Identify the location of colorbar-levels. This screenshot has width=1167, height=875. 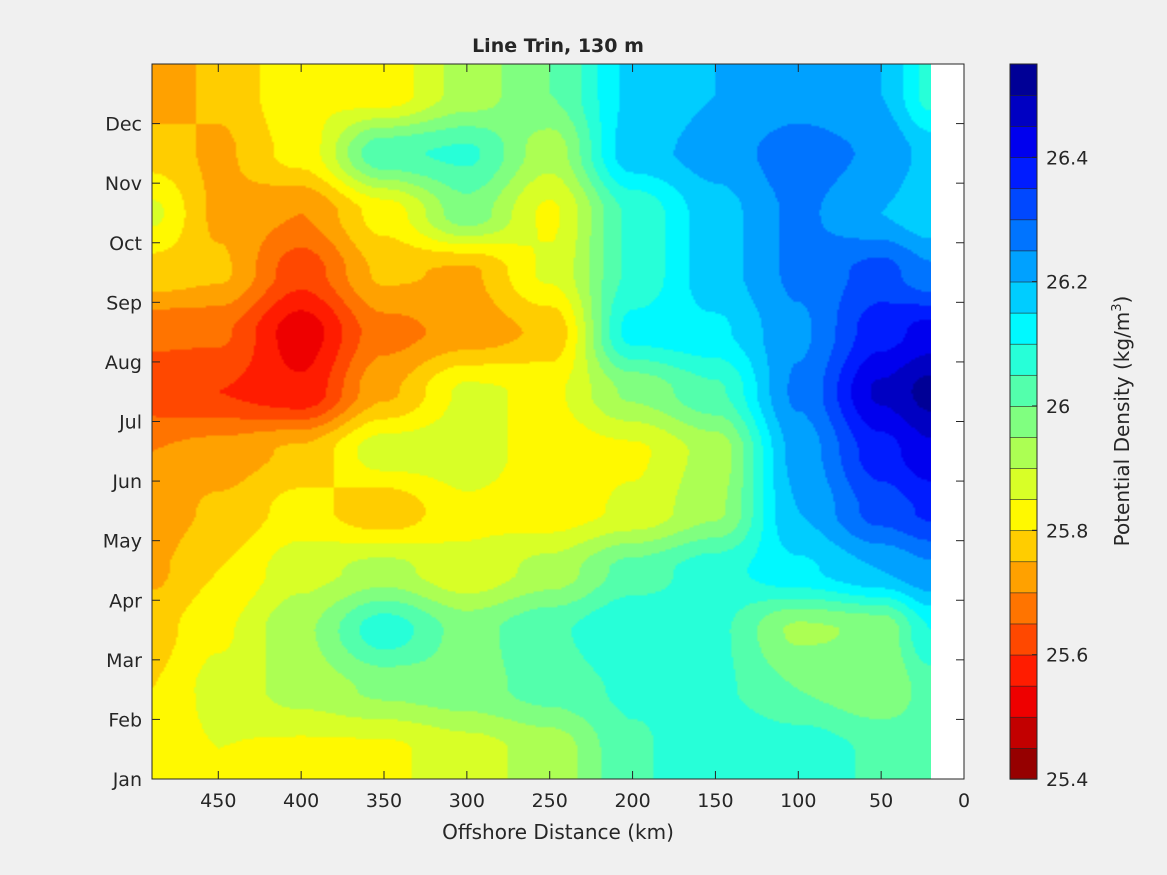
(1023, 421).